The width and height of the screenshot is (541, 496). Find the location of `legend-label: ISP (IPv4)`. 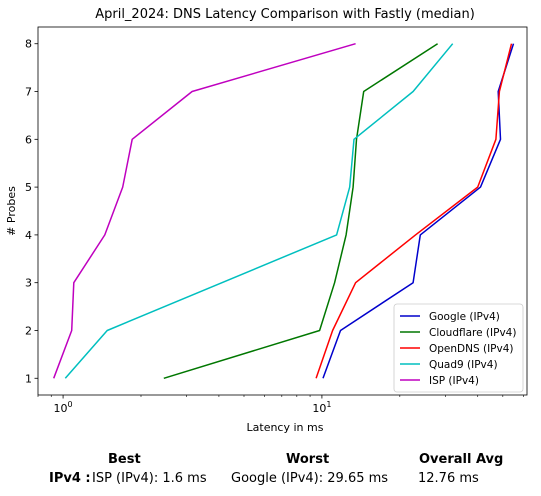

legend-label: ISP (IPv4) is located at coordinates (454, 381).